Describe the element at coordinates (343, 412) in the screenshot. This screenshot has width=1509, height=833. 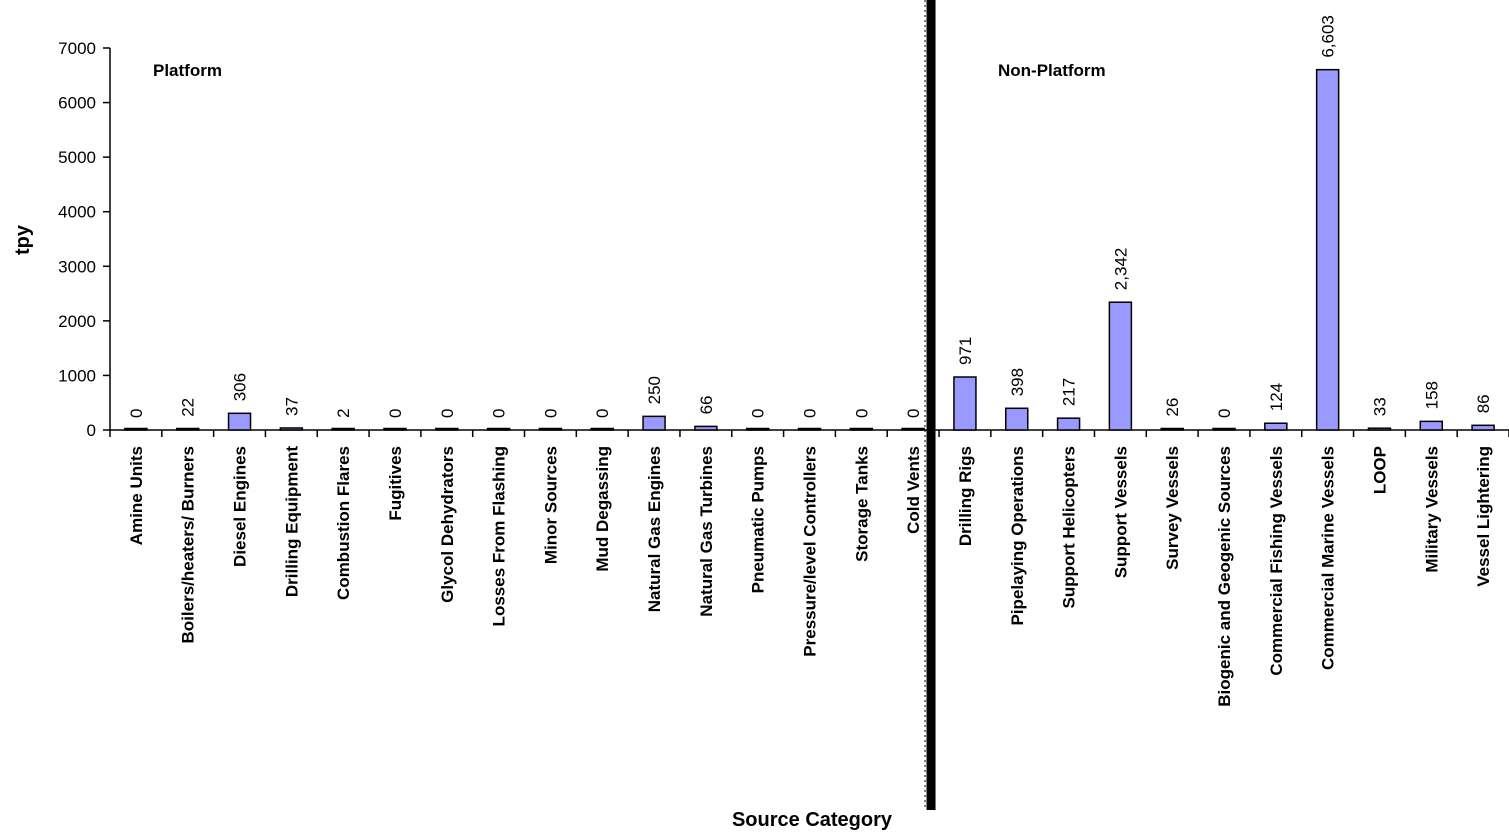
I see `data-label: 2` at that location.